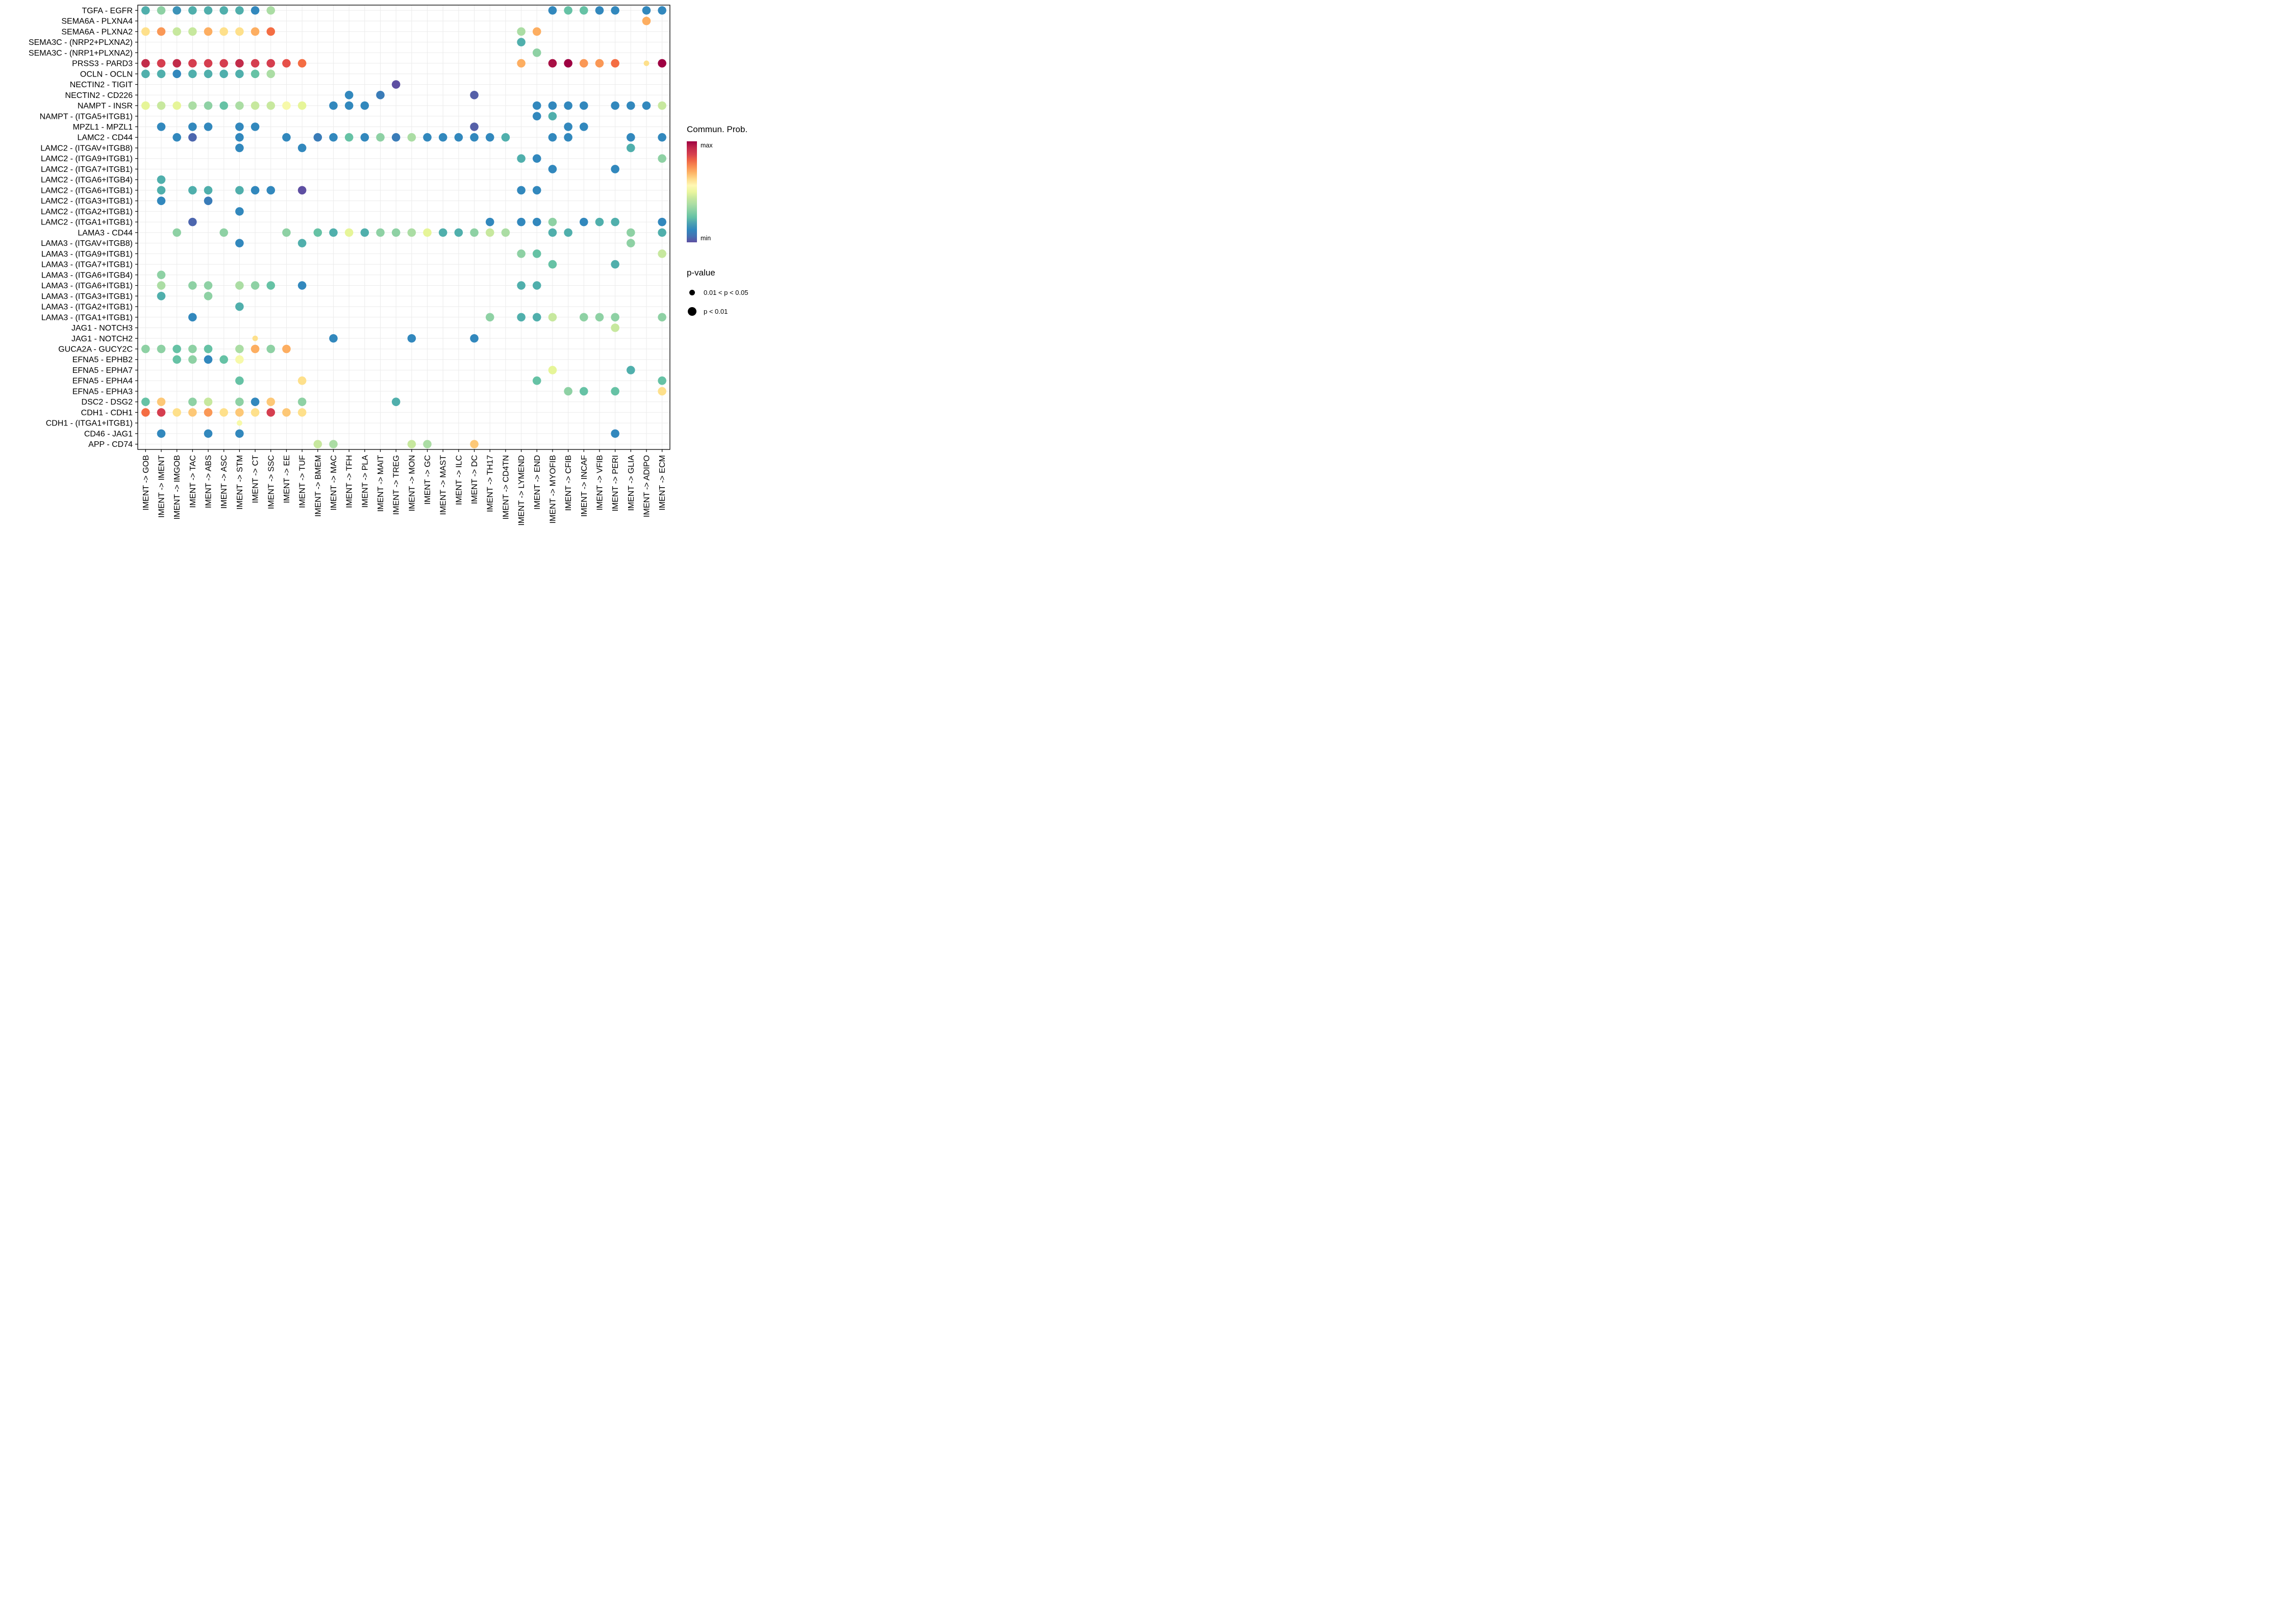 This screenshot has width=2296, height=1607. I want to click on y-tick-label: LAMA3 - (ITGA7+ITGB1), so click(87, 265).